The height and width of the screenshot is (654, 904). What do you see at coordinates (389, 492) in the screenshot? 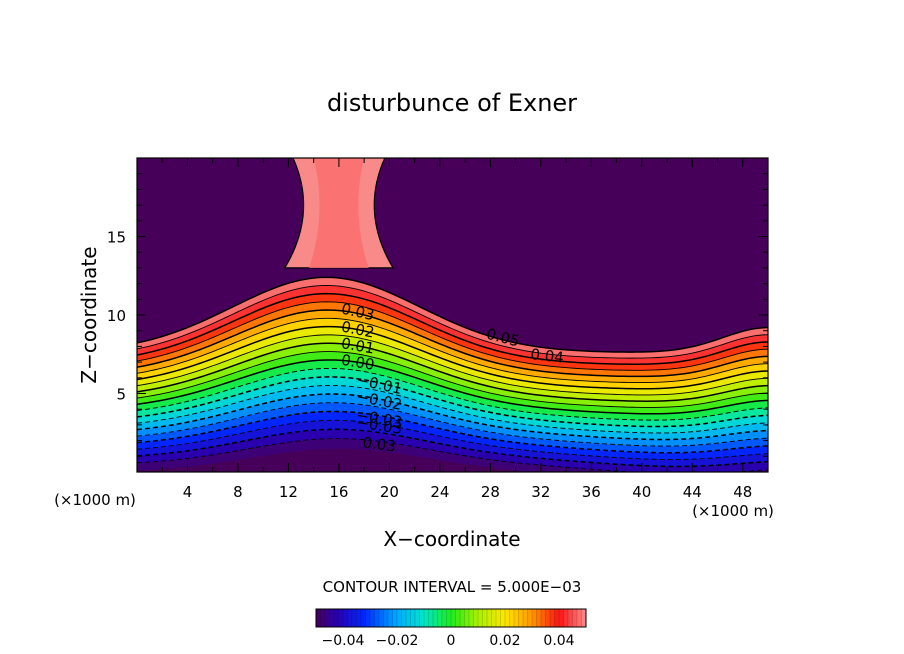
I see `x-tick-label: 20` at bounding box center [389, 492].